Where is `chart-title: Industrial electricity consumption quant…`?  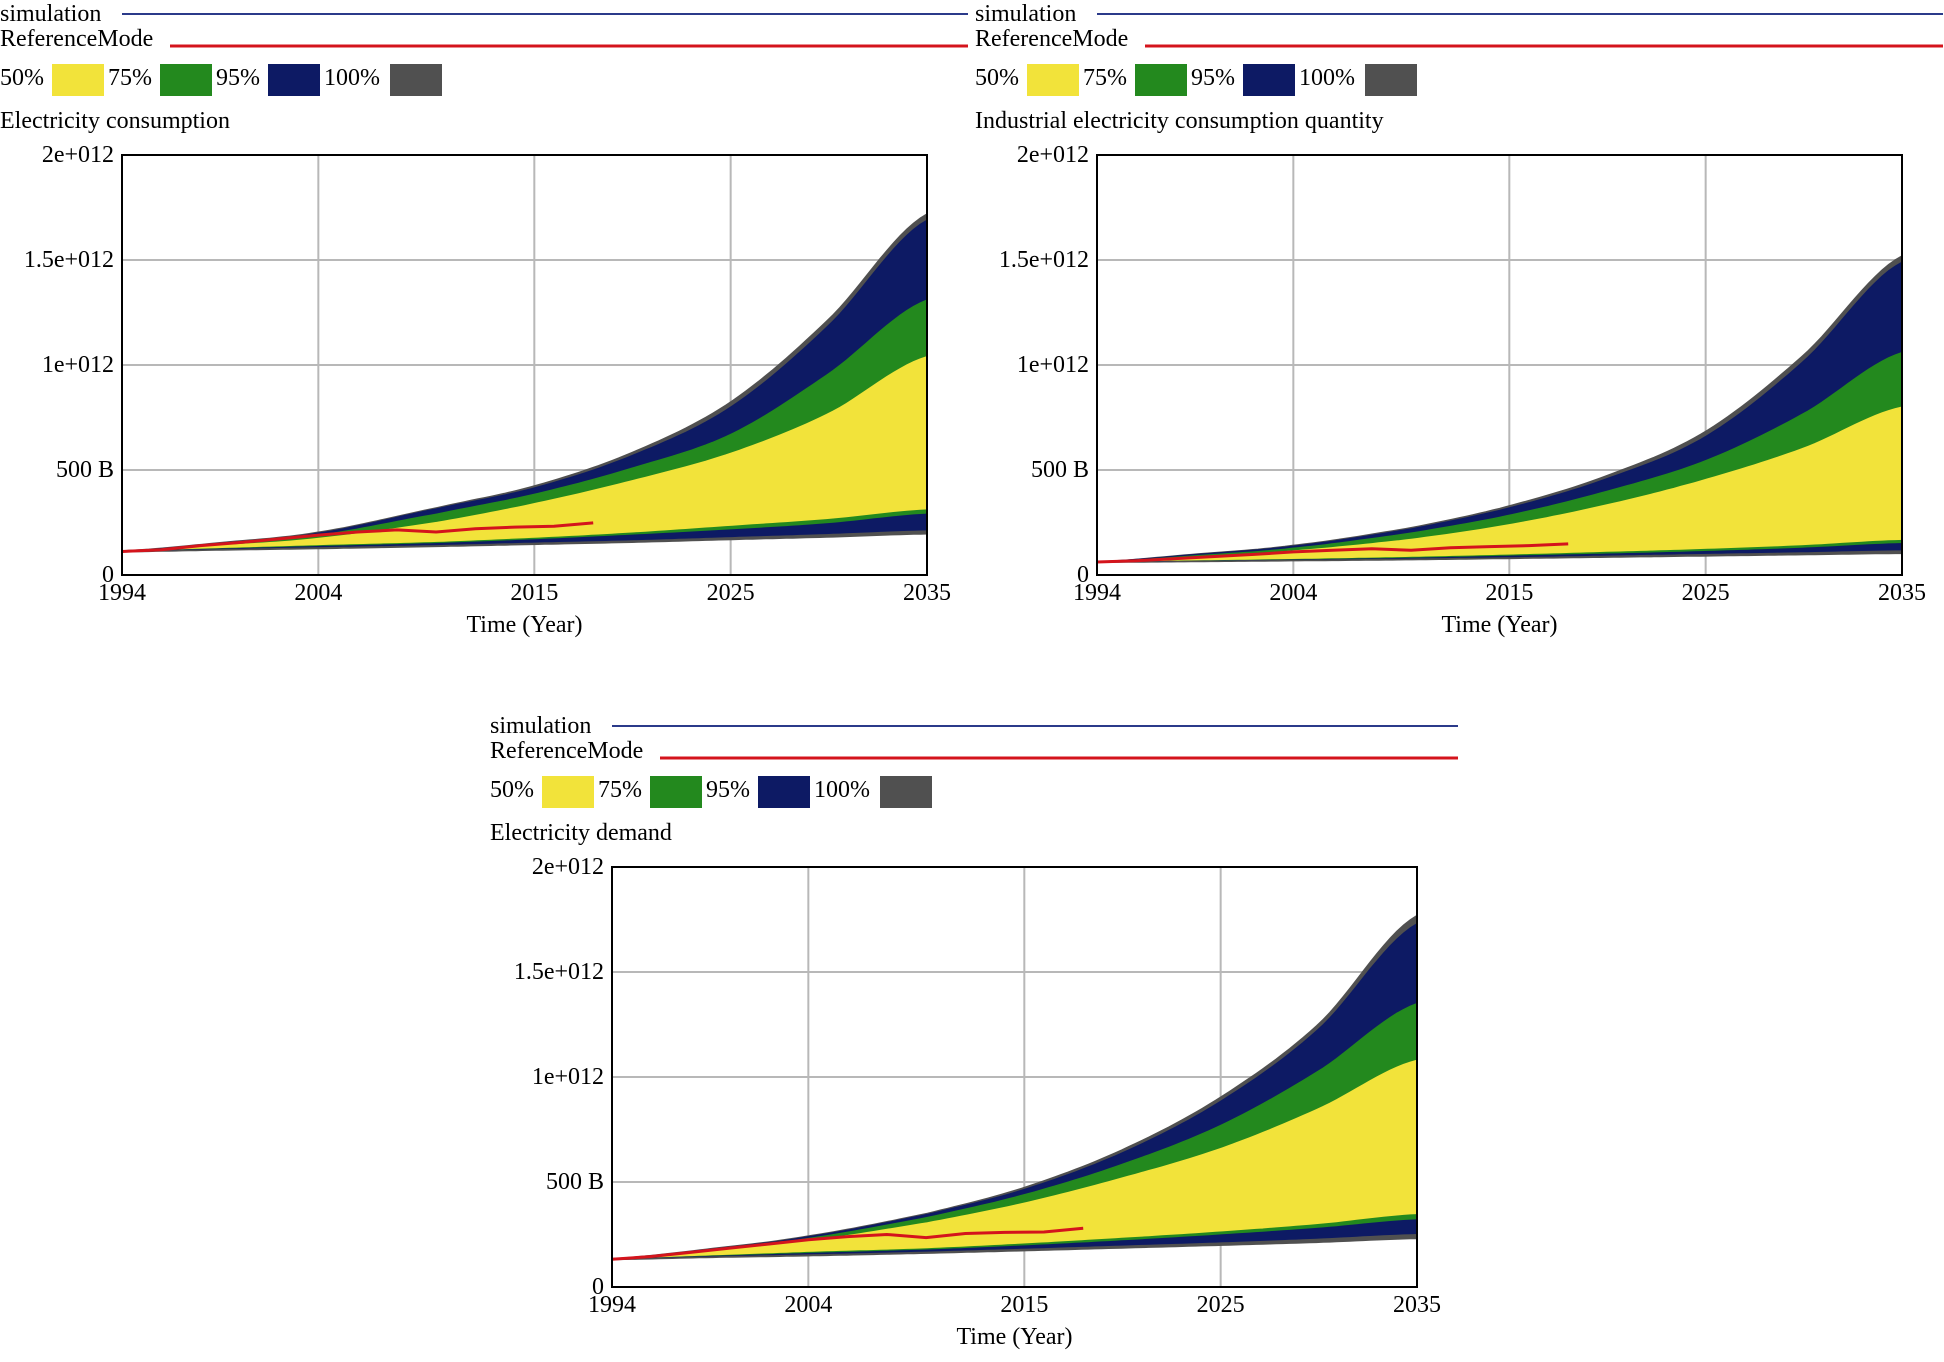
chart-title: Industrial electricity consumption quant… is located at coordinates (1179, 121).